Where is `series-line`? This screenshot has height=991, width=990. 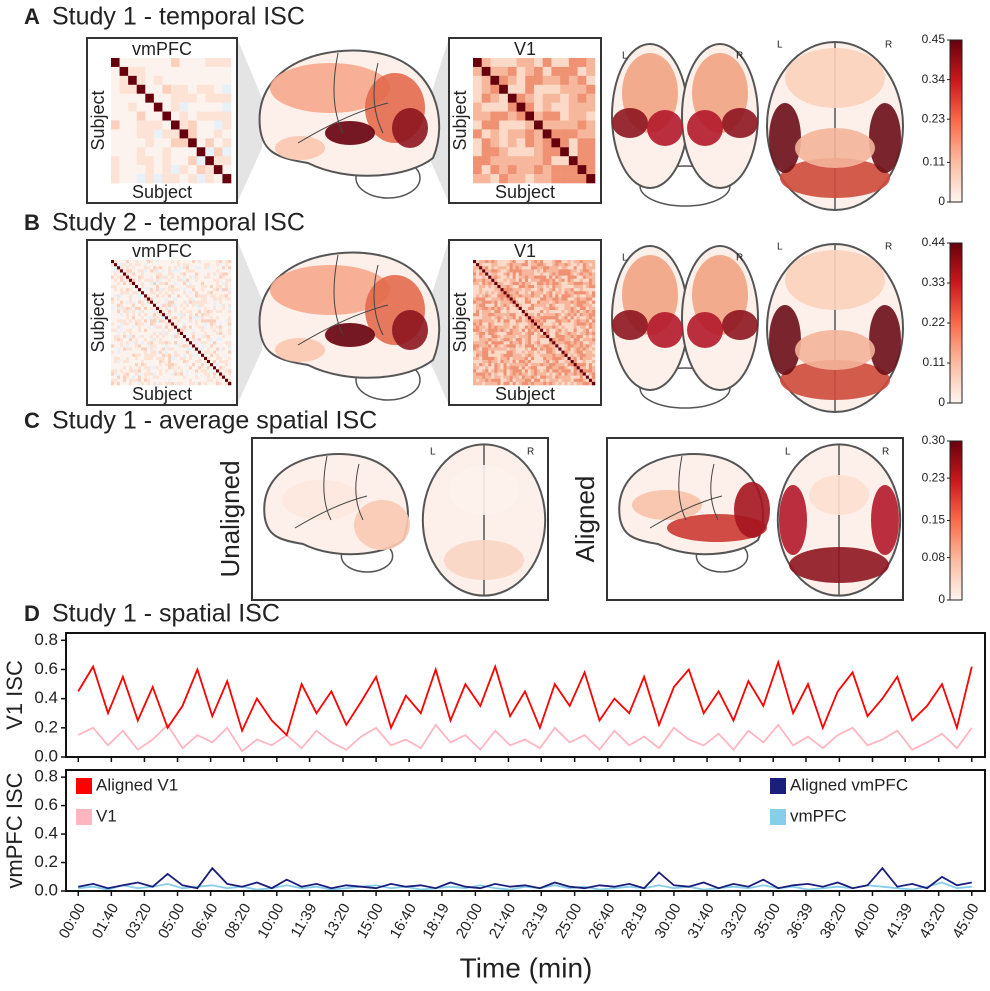 series-line is located at coordinates (525, 878).